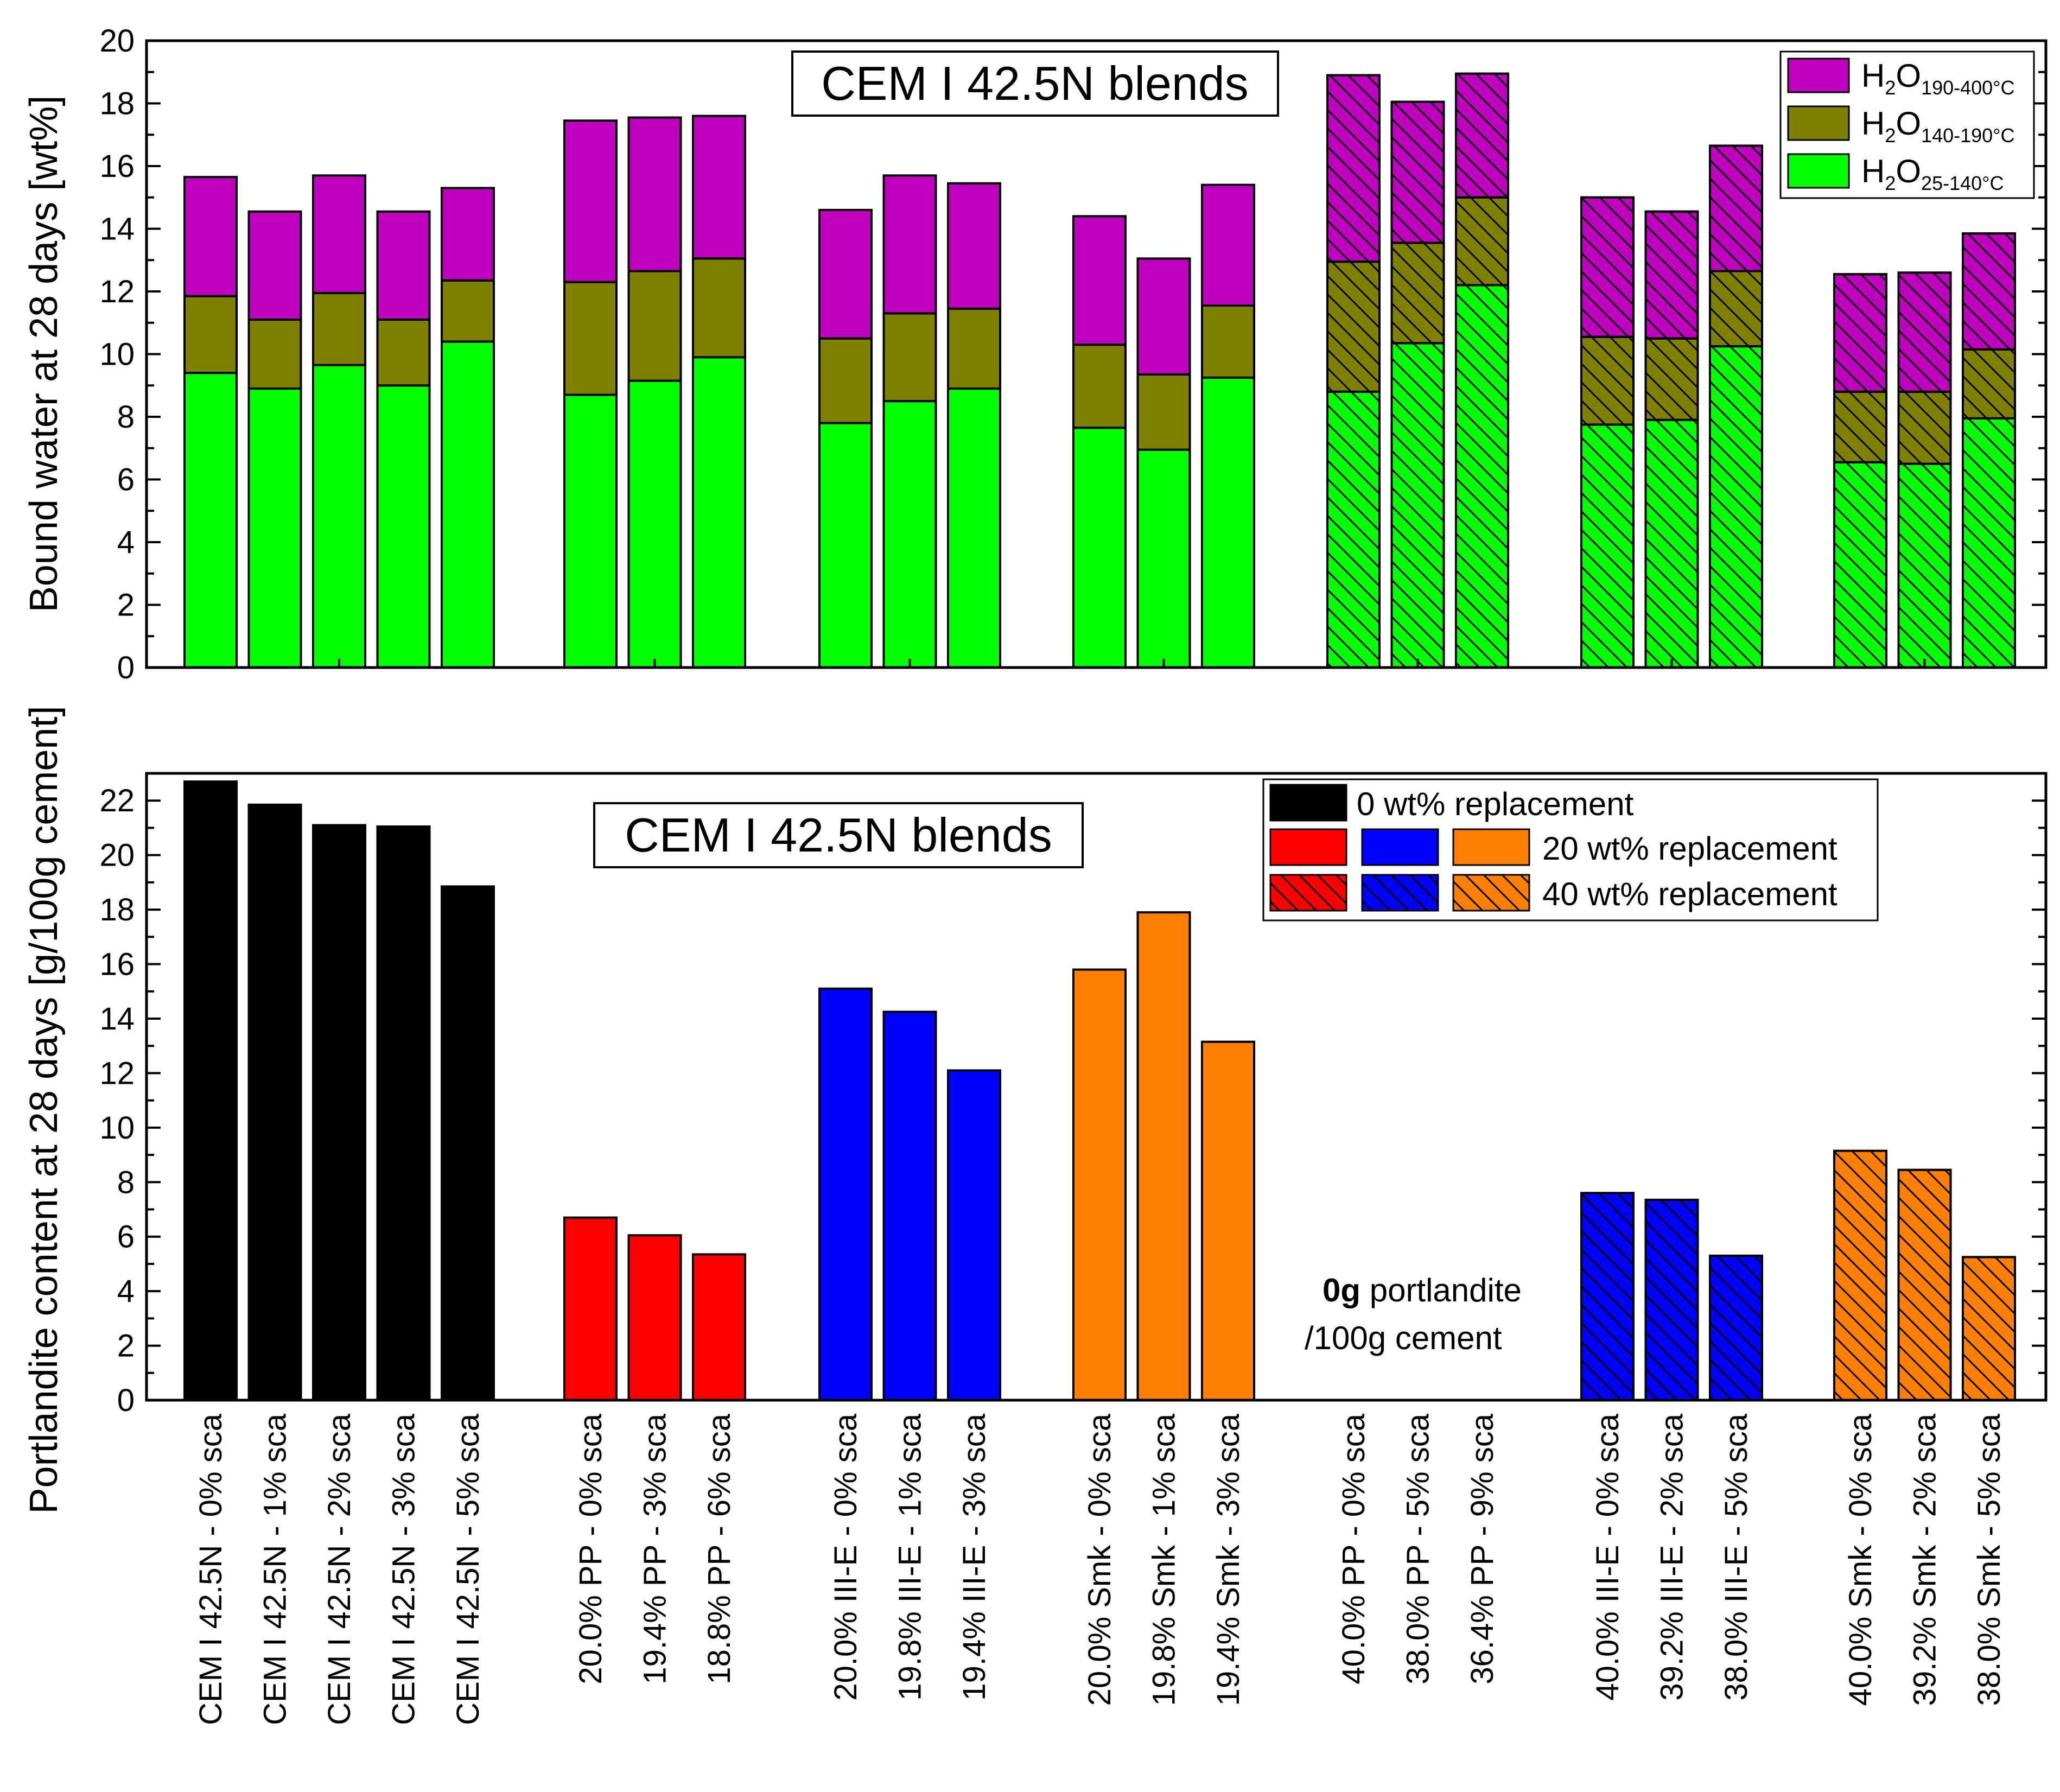 The width and height of the screenshot is (2060, 1792). What do you see at coordinates (1818, 123) in the screenshot?
I see `legend-swatch-h2o-mid` at bounding box center [1818, 123].